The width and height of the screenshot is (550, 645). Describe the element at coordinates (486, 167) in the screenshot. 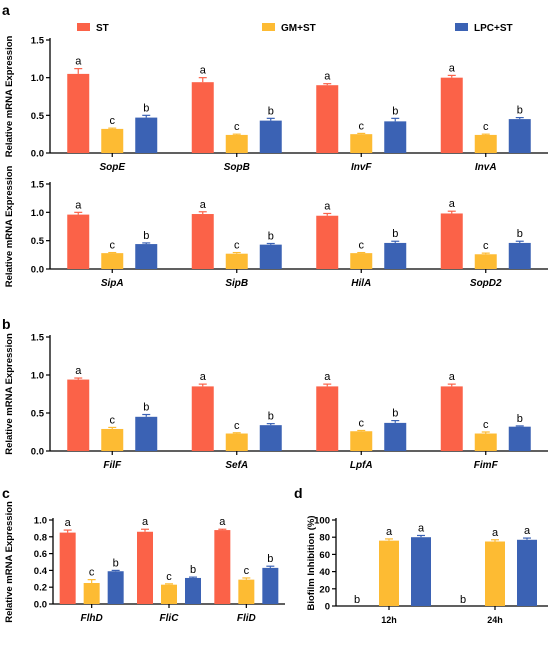

I see `x-category-label: InvA` at that location.